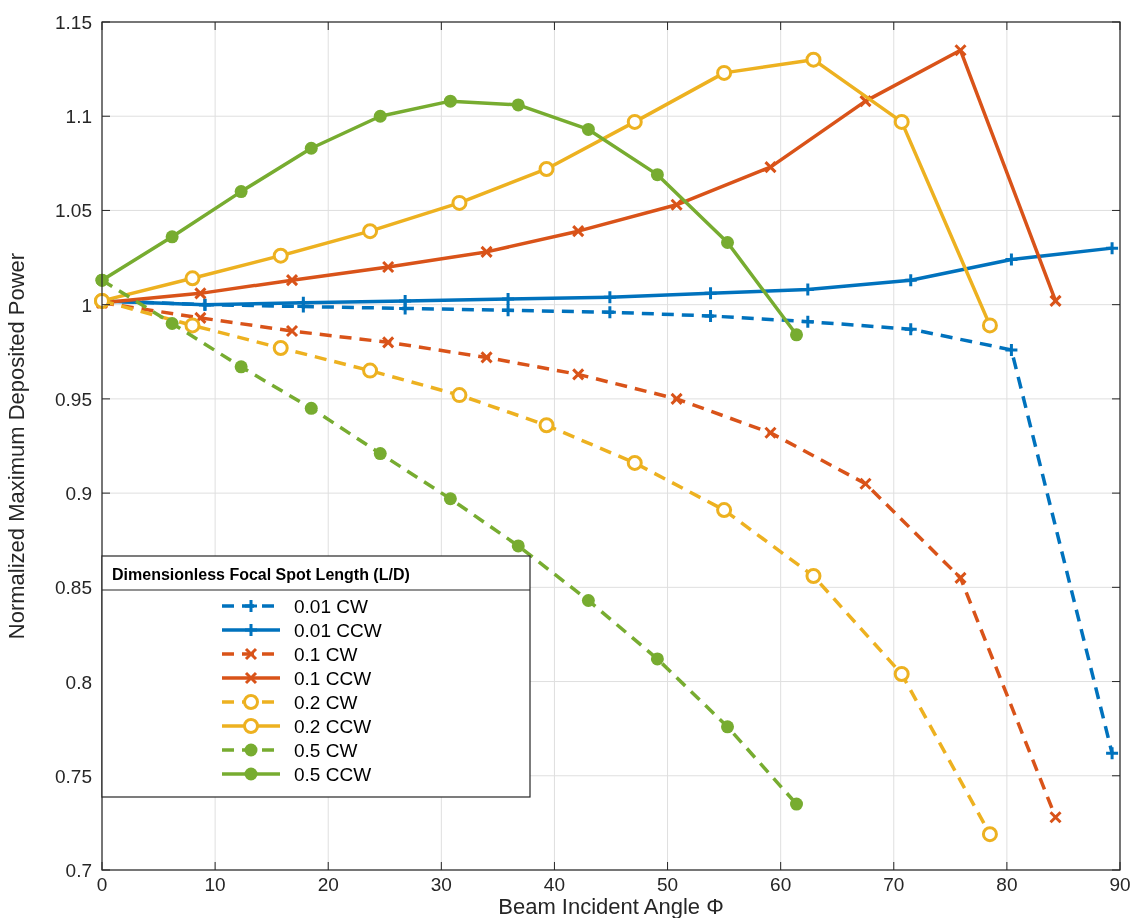 Image resolution: width=1137 pixels, height=918 pixels. Describe the element at coordinates (554, 884) in the screenshot. I see `x-tick-label: 40` at that location.